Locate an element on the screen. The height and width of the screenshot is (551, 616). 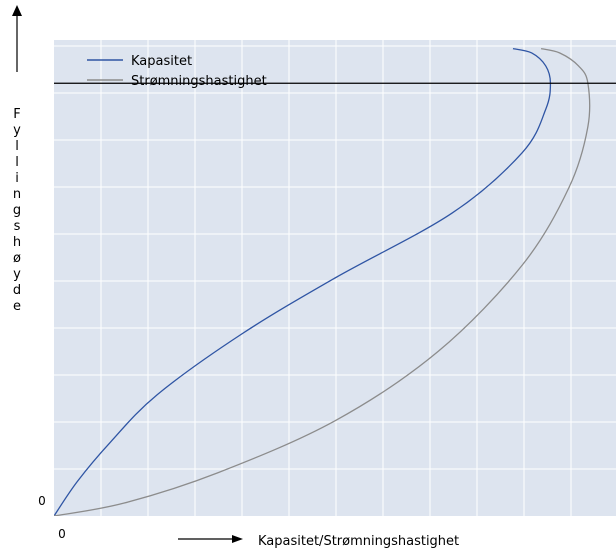
legend-label-1: Strømningshastighet is located at coordinates (199, 81).